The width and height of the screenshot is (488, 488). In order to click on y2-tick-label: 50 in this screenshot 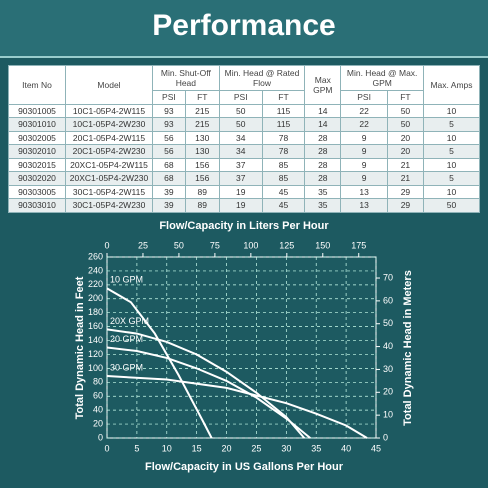, I will do `click(388, 323)`.